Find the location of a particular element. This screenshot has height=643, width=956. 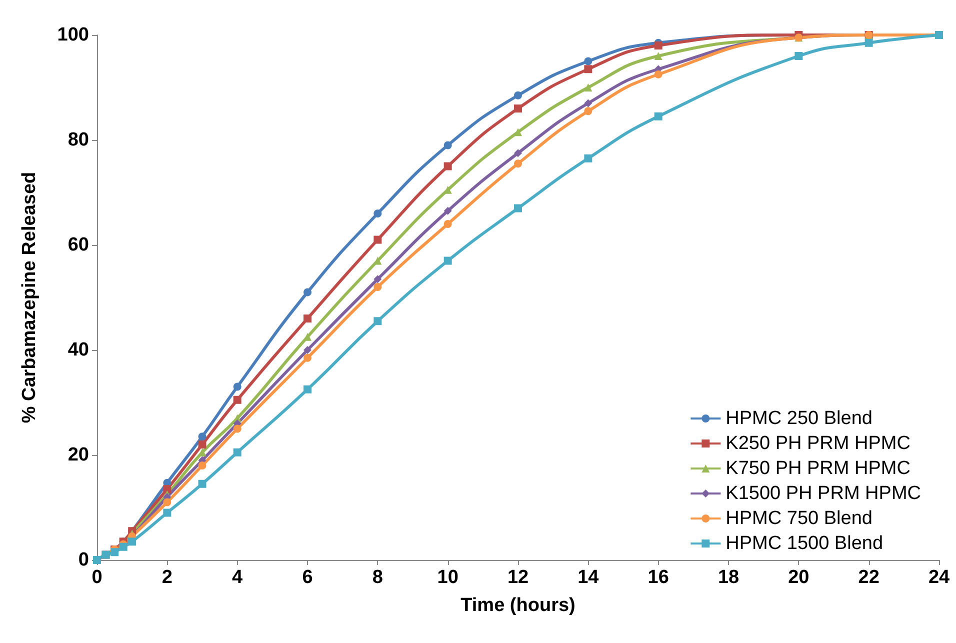

y-tick-label: 60 is located at coordinates (78, 245).